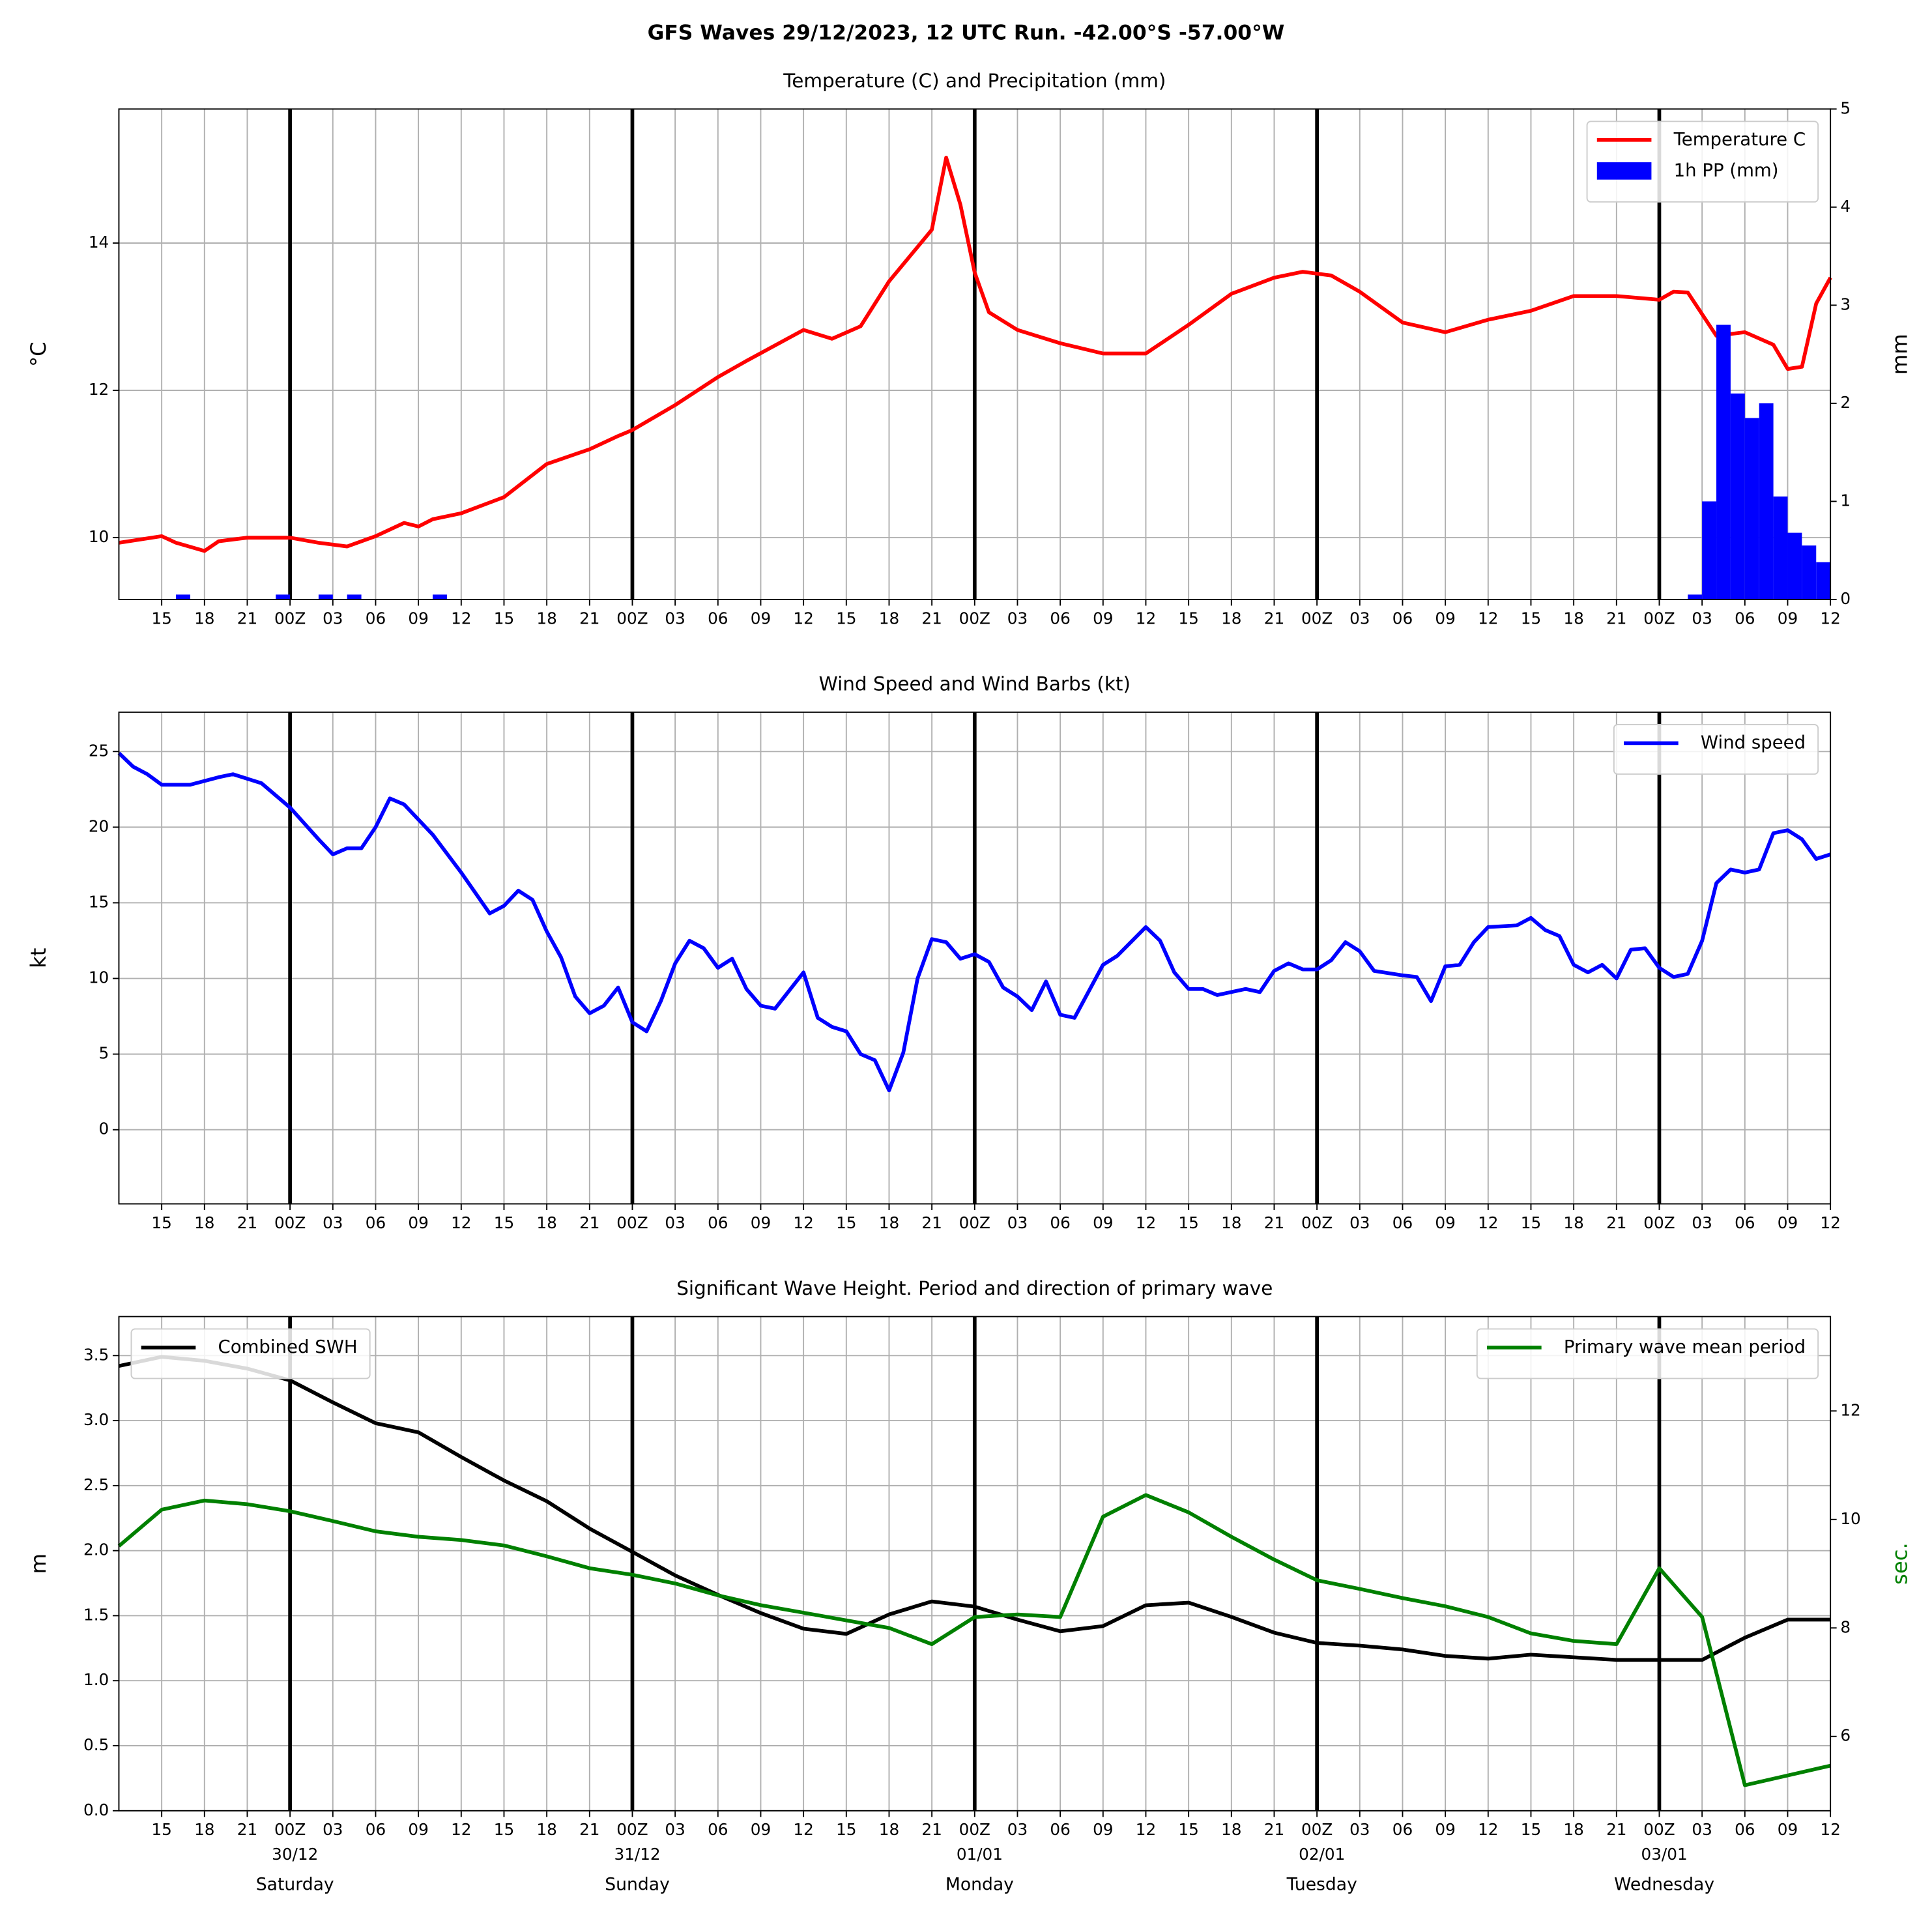 The height and width of the screenshot is (1921, 1932). What do you see at coordinates (1845, 107) in the screenshot?
I see `y2-tick-label: 5` at bounding box center [1845, 107].